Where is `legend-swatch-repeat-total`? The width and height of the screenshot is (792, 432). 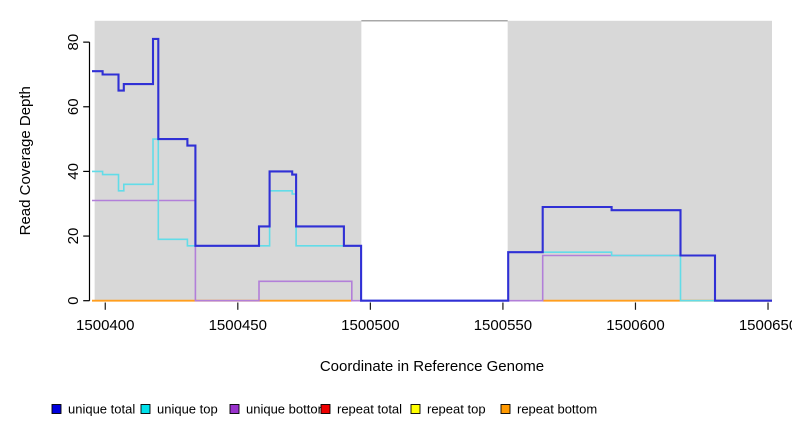
legend-swatch-repeat-total is located at coordinates (325, 409).